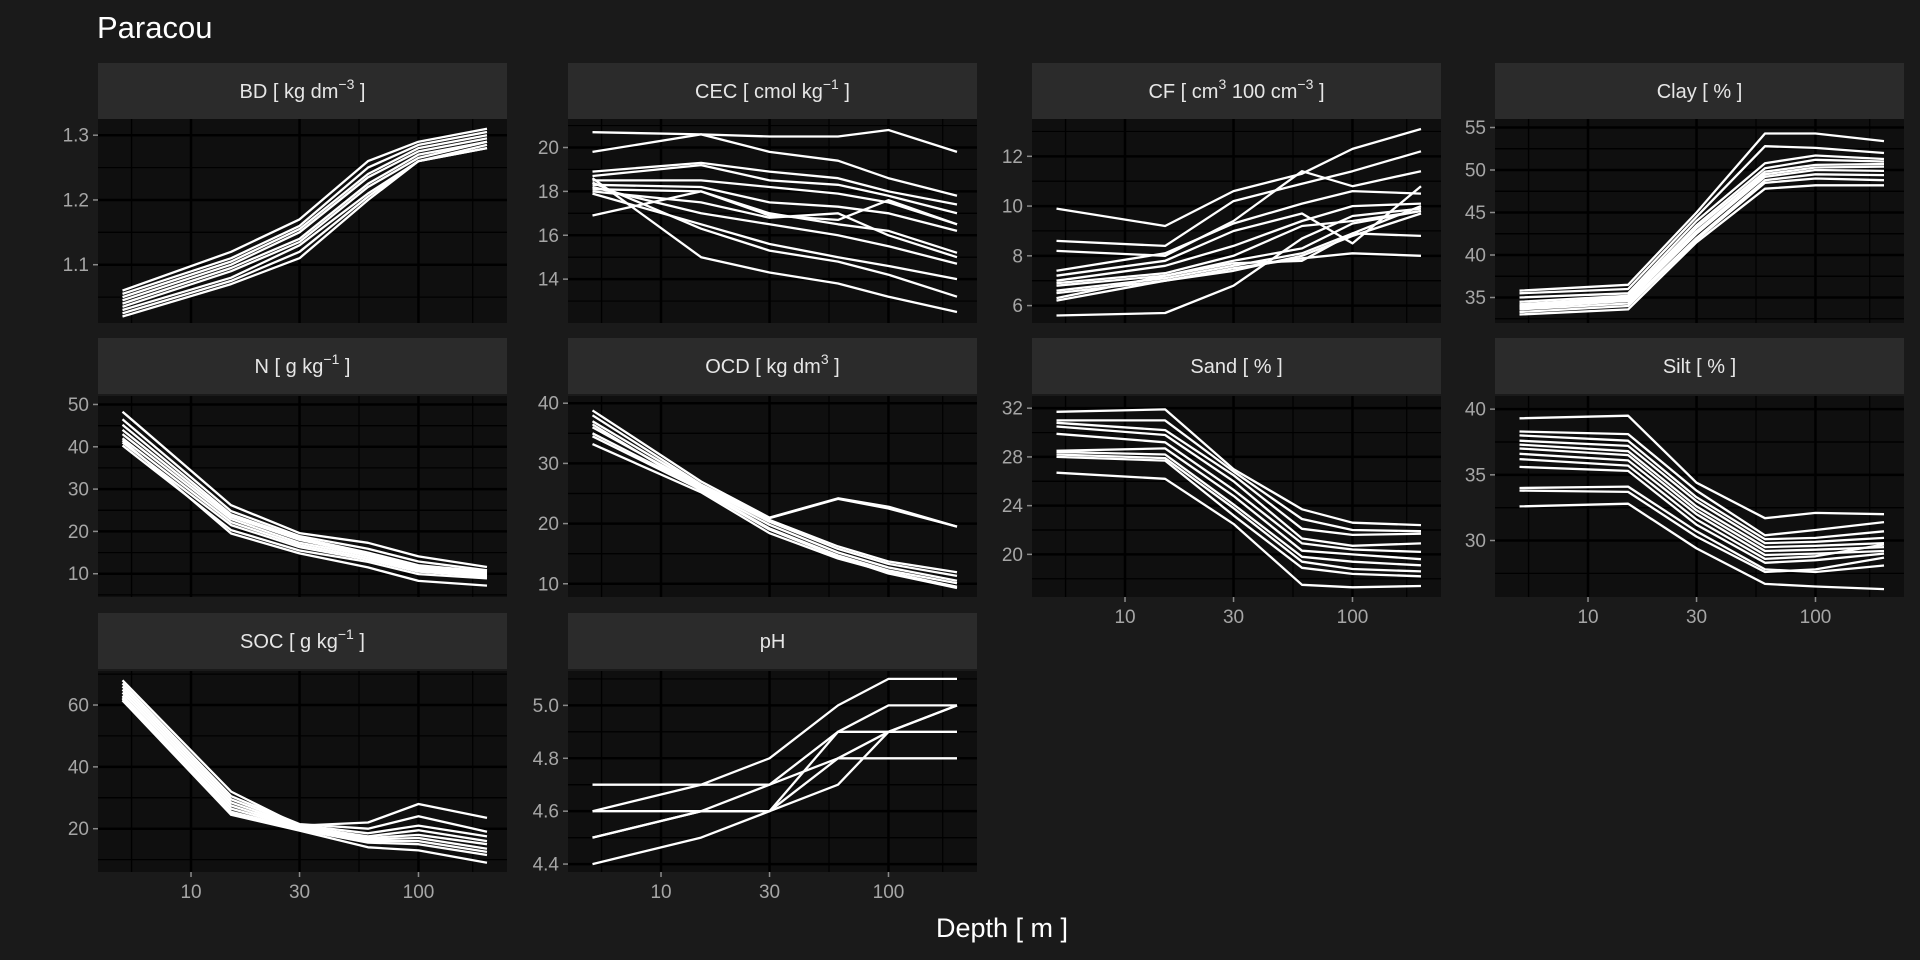 The image size is (1920, 960). What do you see at coordinates (1236, 89) in the screenshot?
I see `facet-strip-label: CF [ cm3 100 cm−3 ]` at bounding box center [1236, 89].